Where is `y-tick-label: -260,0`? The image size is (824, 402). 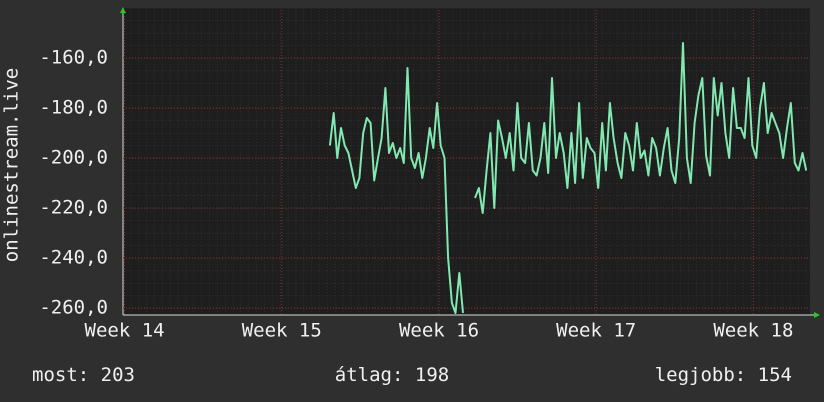 y-tick-label: -260,0 is located at coordinates (73, 308).